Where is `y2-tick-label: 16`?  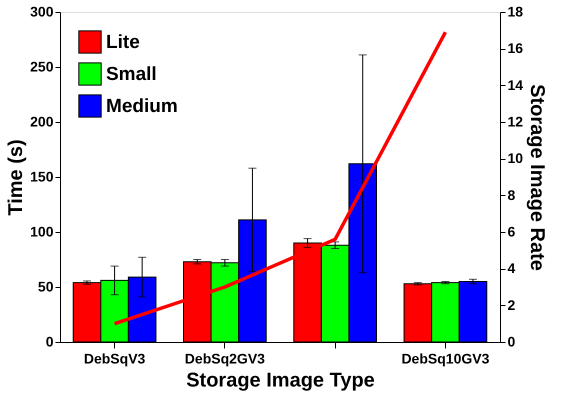 y2-tick-label: 16 is located at coordinates (516, 48).